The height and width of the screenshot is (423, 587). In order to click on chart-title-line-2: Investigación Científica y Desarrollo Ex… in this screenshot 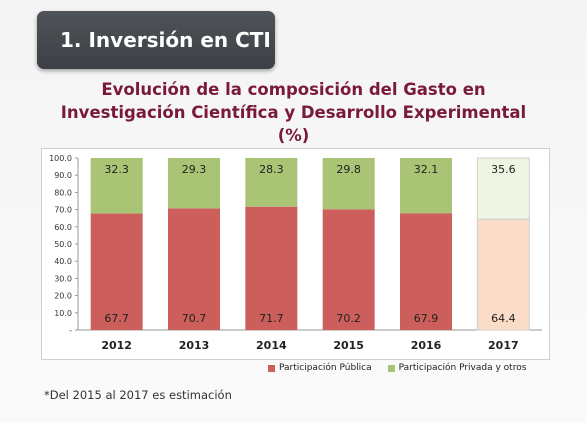, I will do `click(293, 112)`.